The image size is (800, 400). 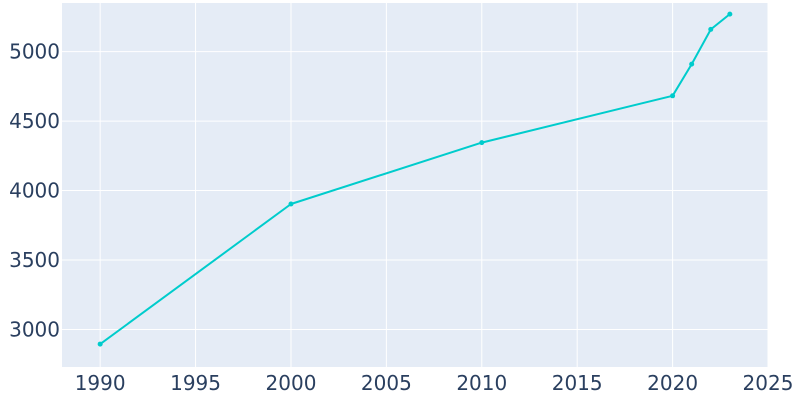 I want to click on x-tick-label: 1995, so click(x=195, y=383).